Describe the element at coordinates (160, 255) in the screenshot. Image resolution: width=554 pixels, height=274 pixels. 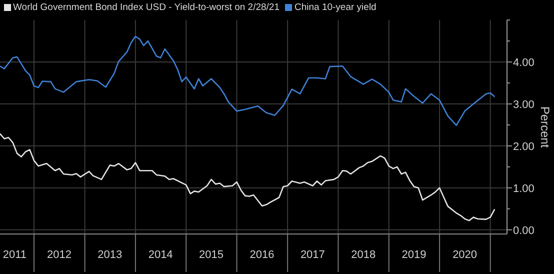
I see `x-tick-label: 2014` at that location.